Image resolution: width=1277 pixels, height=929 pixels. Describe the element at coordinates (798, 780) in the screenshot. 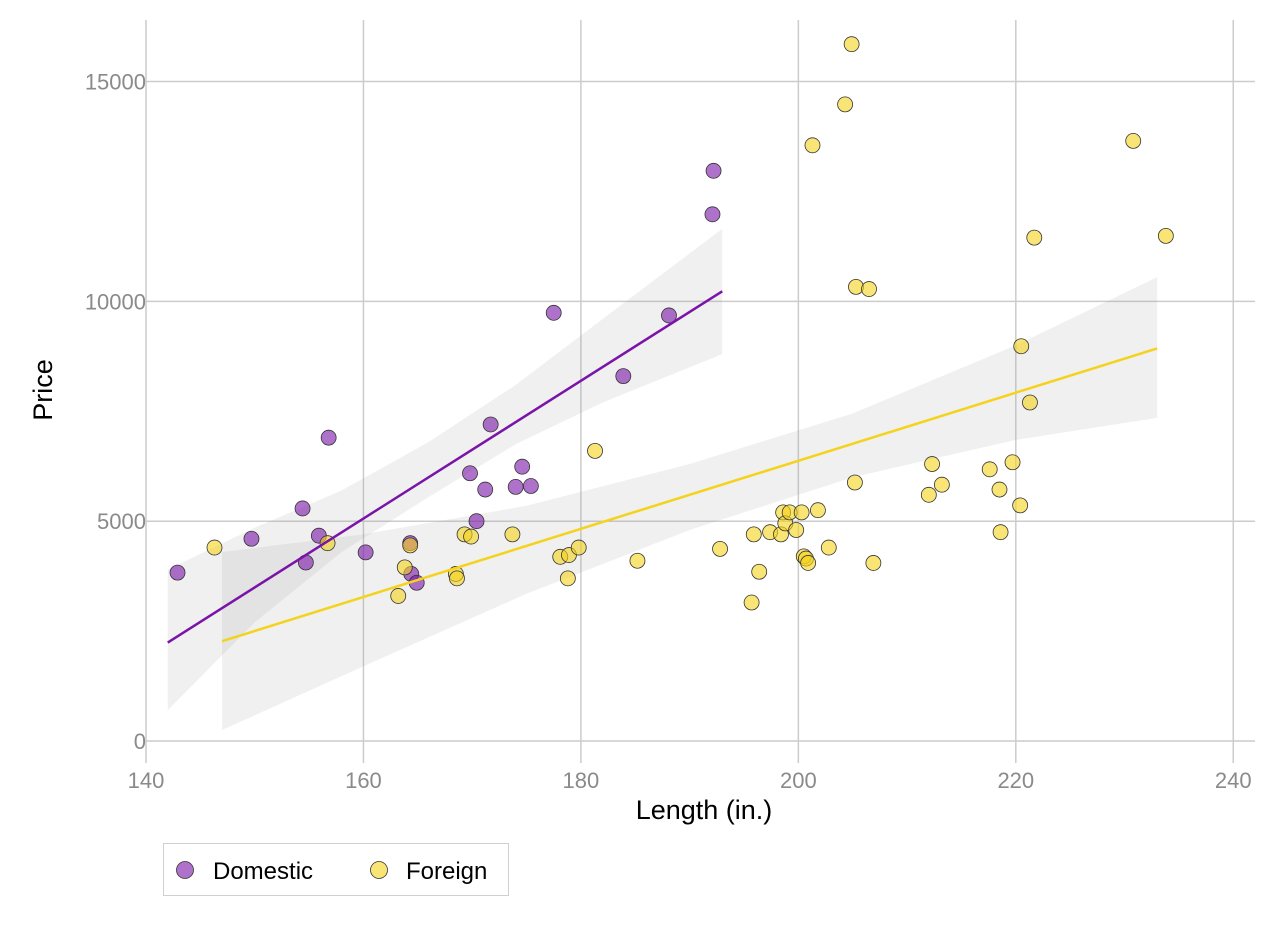

I see `x-tick-label: 200` at that location.